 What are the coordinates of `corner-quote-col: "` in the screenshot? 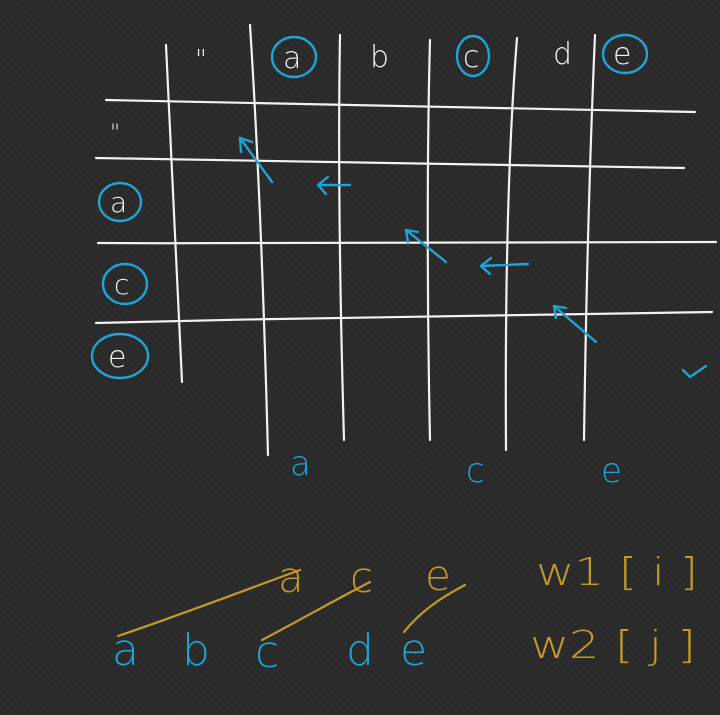 It's located at (201, 60).